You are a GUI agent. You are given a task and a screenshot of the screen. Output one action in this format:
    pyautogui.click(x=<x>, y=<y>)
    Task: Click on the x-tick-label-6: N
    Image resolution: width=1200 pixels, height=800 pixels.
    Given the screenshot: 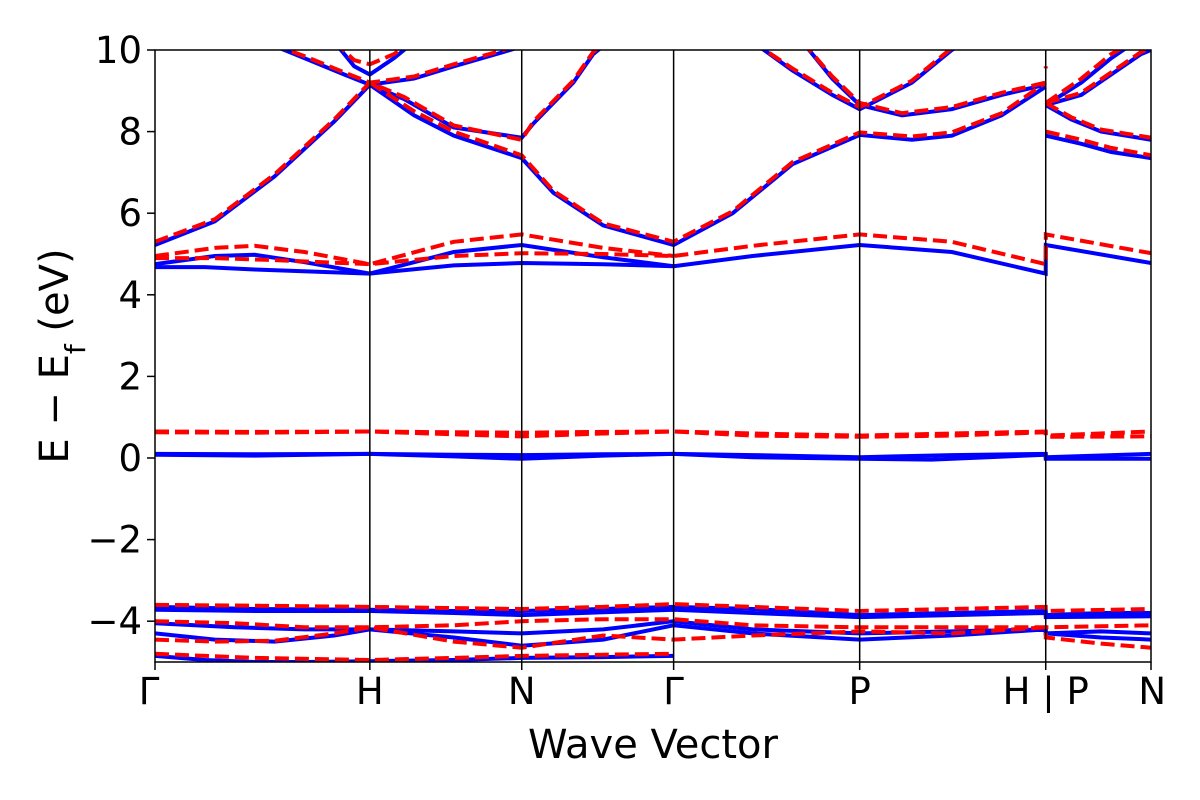 What is the action you would take?
    pyautogui.click(x=1152, y=691)
    